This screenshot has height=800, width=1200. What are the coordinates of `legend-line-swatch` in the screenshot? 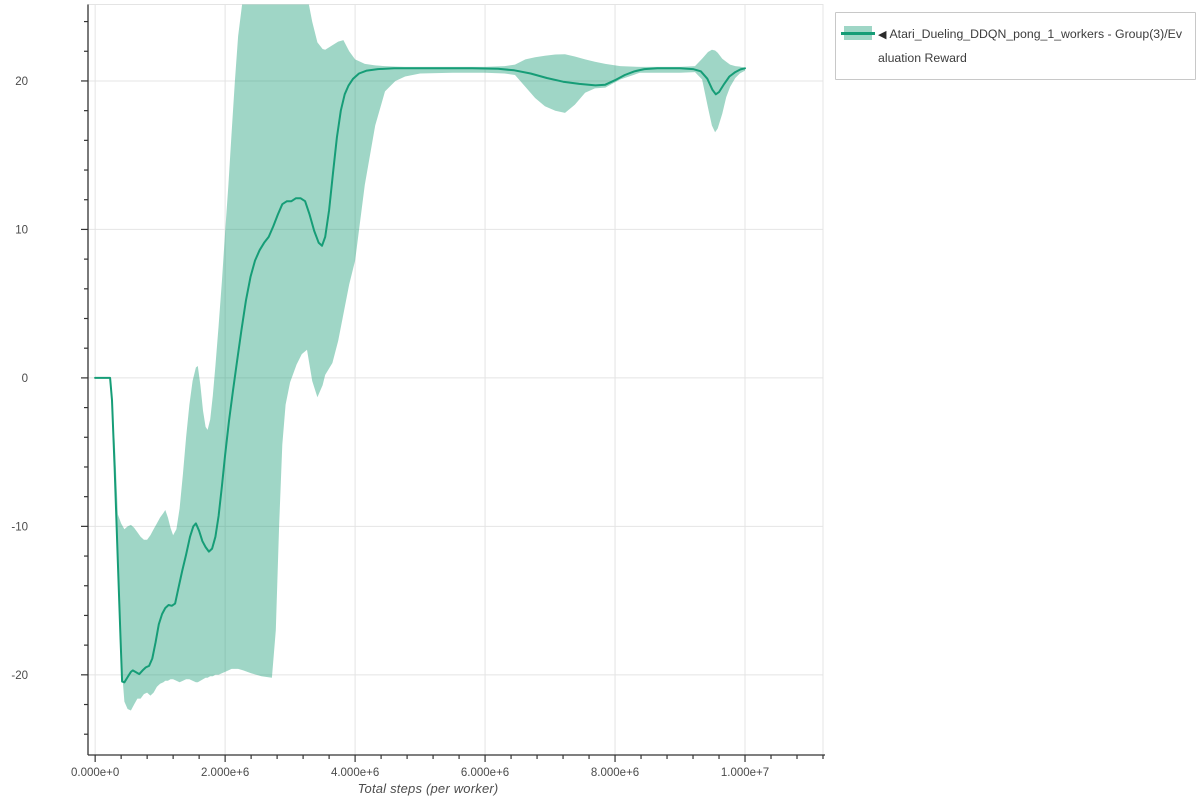 It's located at (858, 33).